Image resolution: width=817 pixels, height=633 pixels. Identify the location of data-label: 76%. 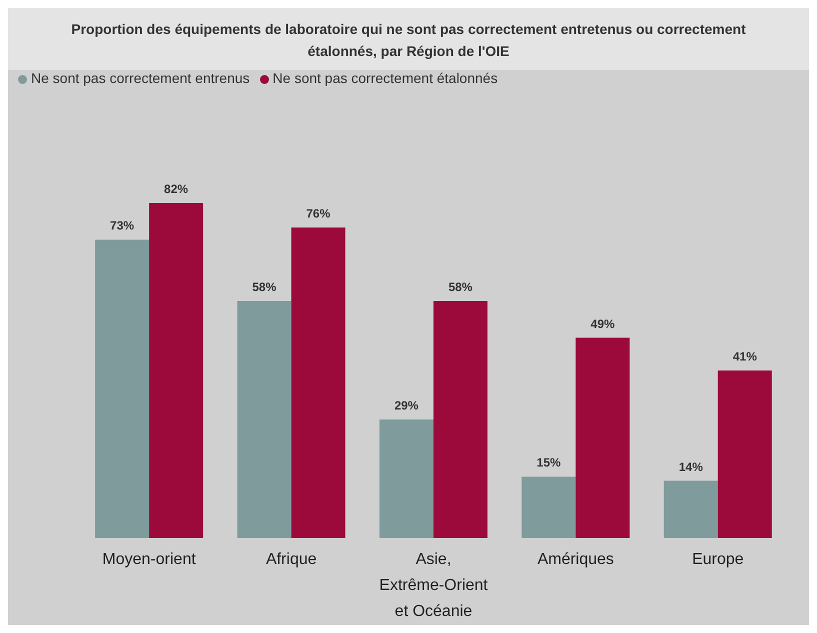
(318, 213).